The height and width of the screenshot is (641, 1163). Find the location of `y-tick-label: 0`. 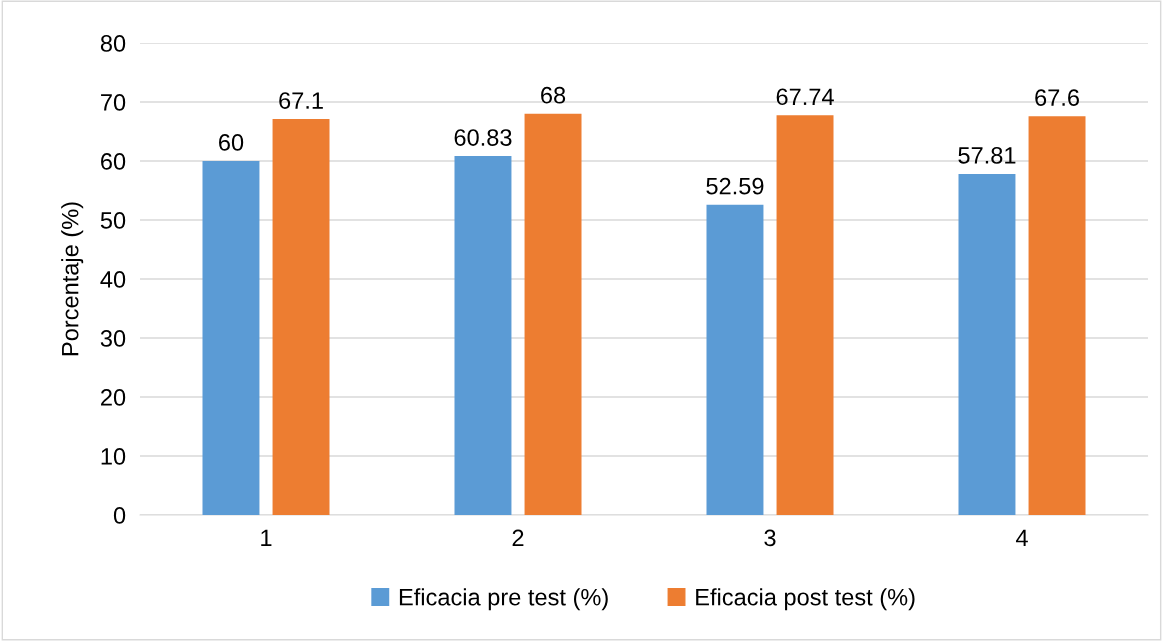

y-tick-label: 0 is located at coordinates (119, 515).